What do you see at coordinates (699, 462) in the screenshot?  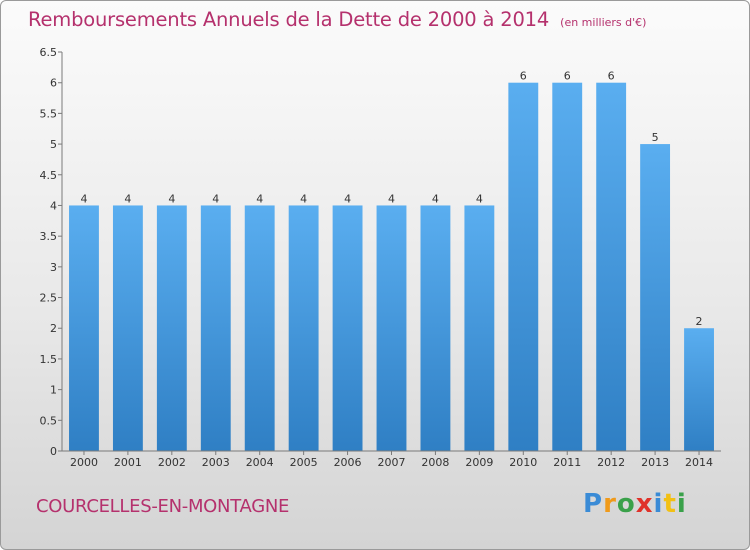 I see `x-tick-label: 2014` at bounding box center [699, 462].